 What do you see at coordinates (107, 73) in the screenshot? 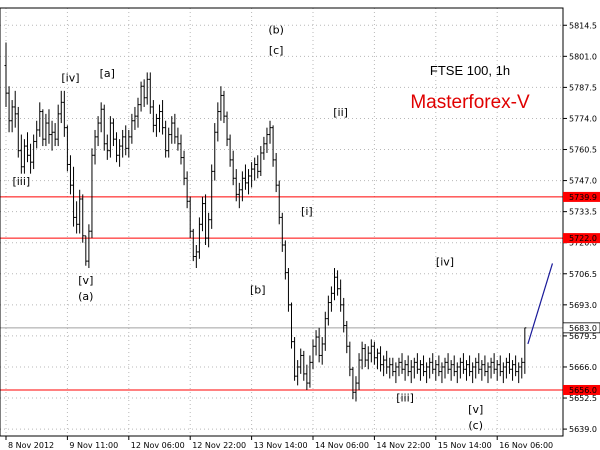
I see `wave-label: [a]` at bounding box center [107, 73].